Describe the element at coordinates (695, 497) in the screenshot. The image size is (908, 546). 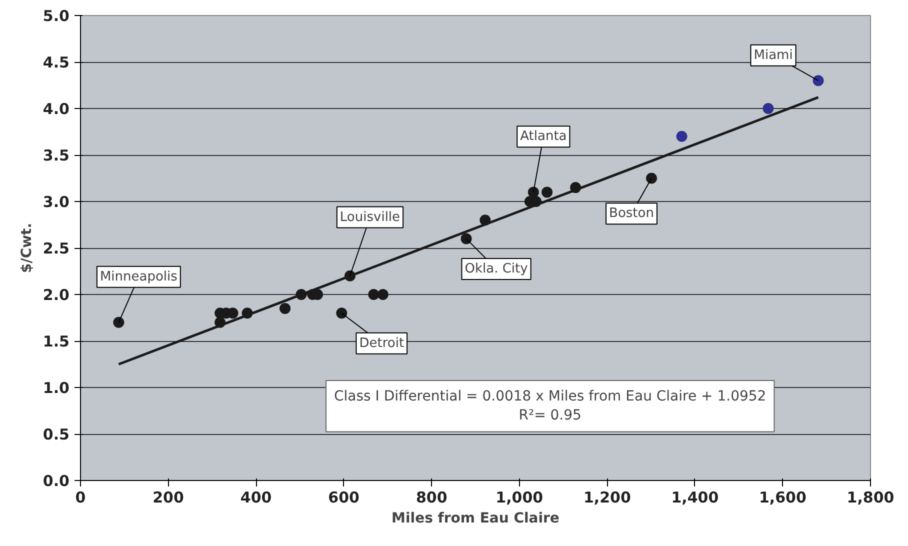
I see `x-tick-label: 1,400` at that location.